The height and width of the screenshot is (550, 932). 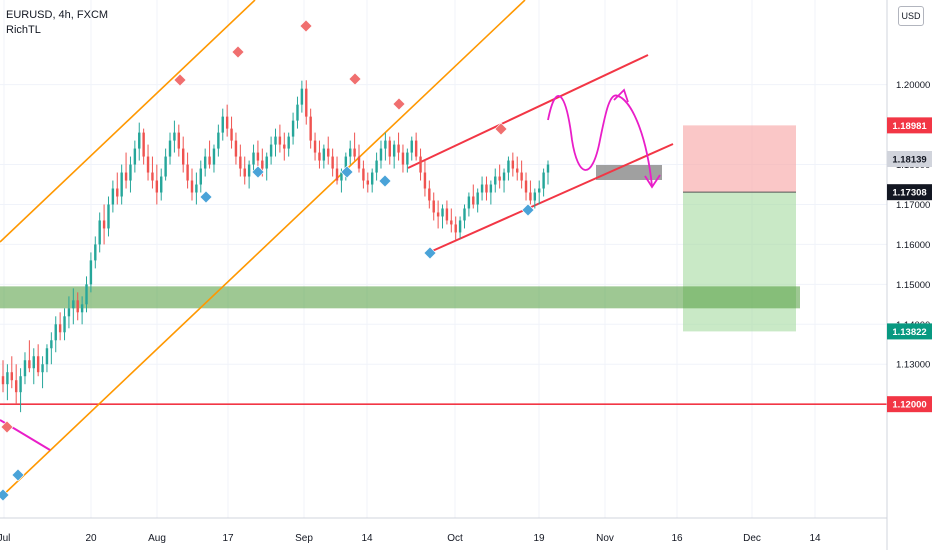 I want to click on x-tick-label: Dec, so click(x=752, y=538).